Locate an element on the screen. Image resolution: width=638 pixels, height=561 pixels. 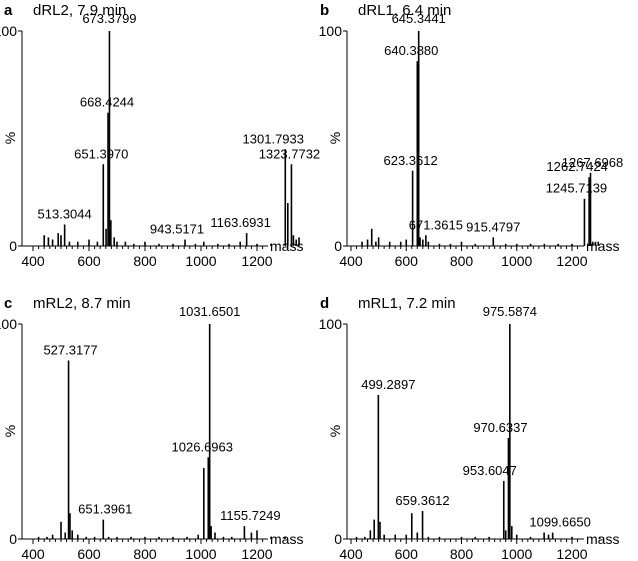
peak-label: 1026.6963 is located at coordinates (202, 446).